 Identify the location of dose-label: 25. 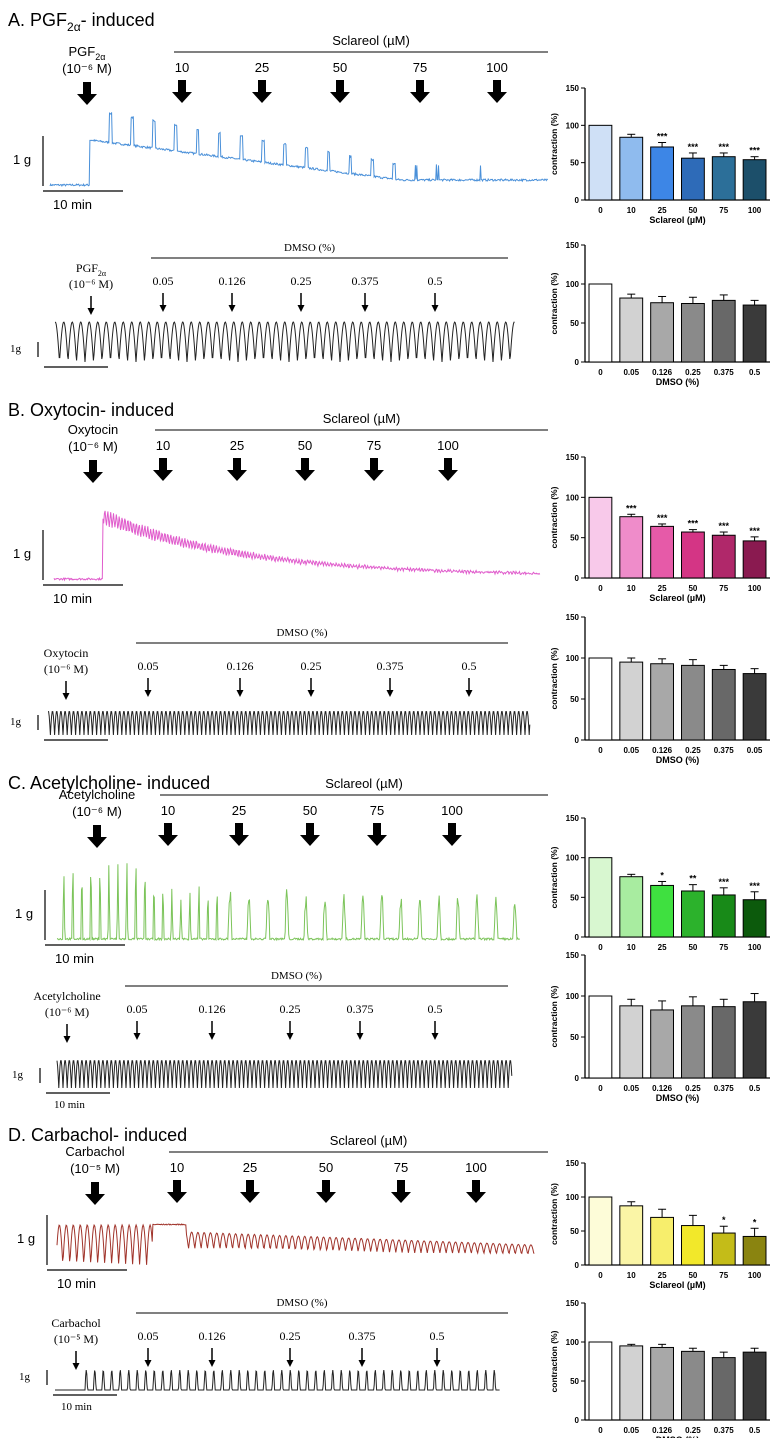
(250, 1167).